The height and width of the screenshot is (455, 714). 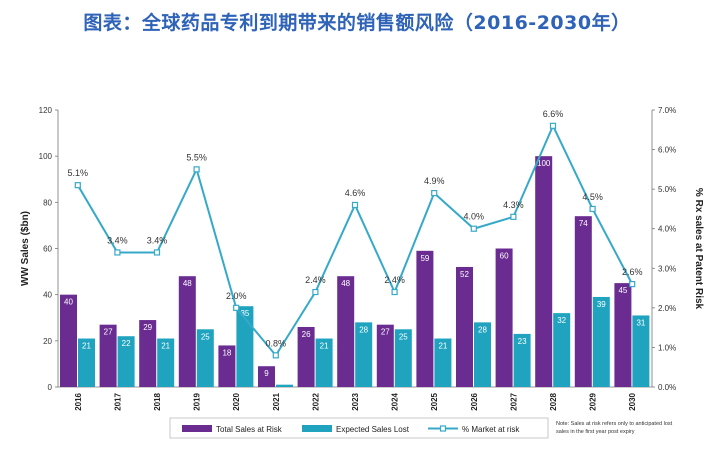 What do you see at coordinates (355, 401) in the screenshot?
I see `x-tick-label: 2023` at bounding box center [355, 401].